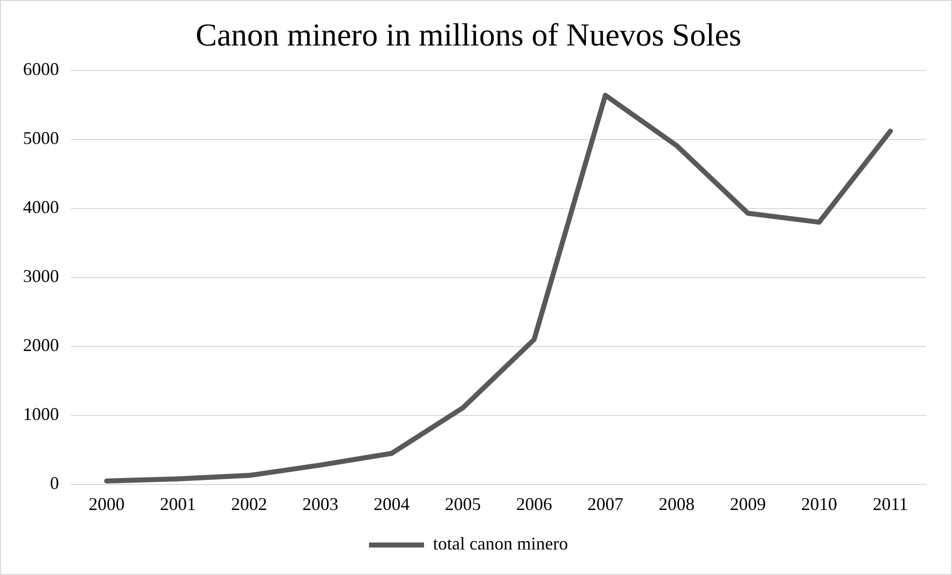 The width and height of the screenshot is (952, 575). What do you see at coordinates (534, 504) in the screenshot?
I see `x-tick-label: 2006` at bounding box center [534, 504].